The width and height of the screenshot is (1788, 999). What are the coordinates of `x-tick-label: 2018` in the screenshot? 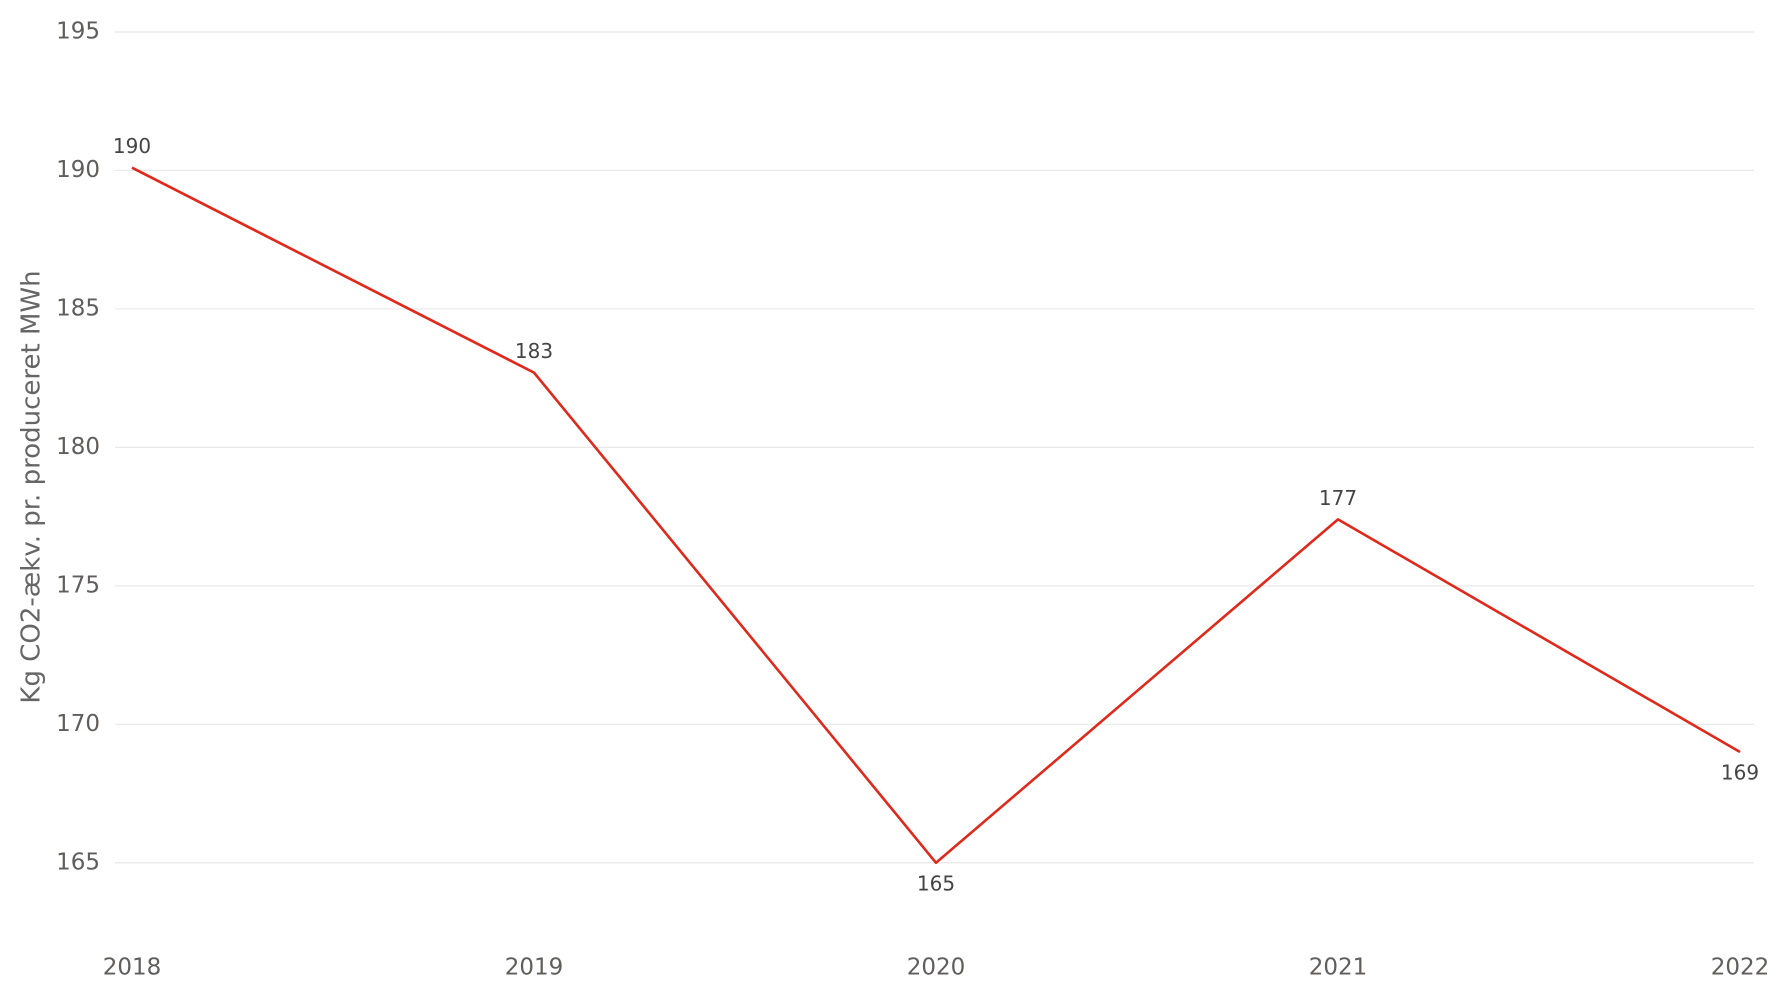 It's located at (132, 968).